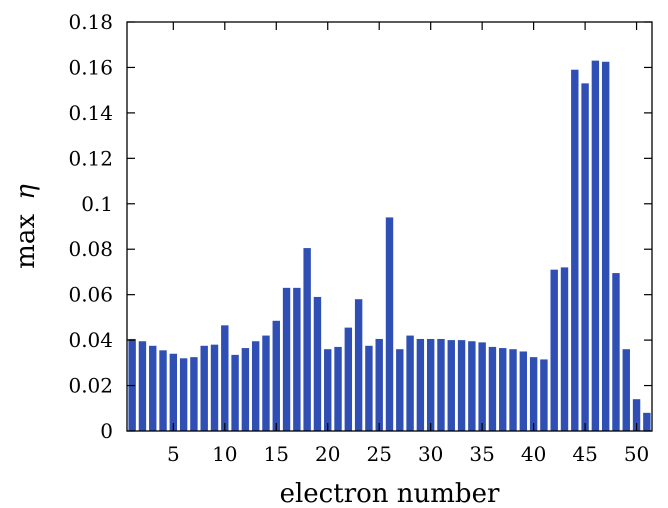  Describe the element at coordinates (430, 454) in the screenshot. I see `x-tick-label: 30` at that location.